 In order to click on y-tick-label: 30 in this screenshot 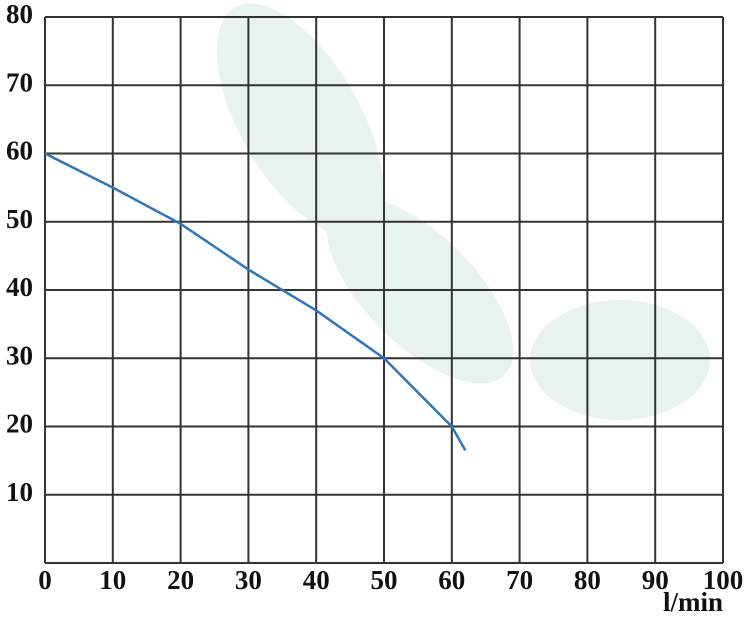, I will do `click(19, 355)`.